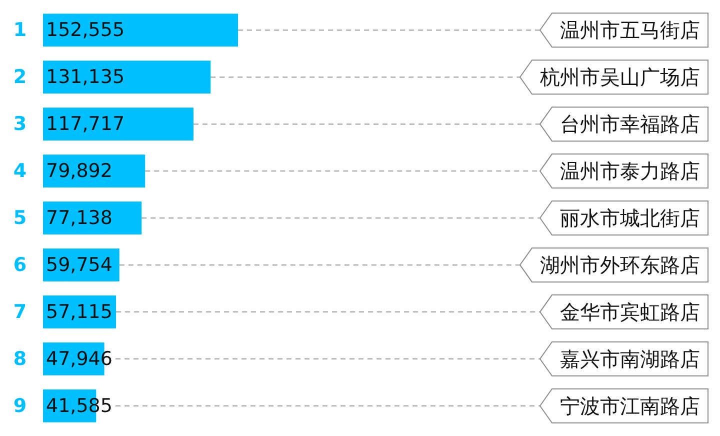 This screenshot has width=720, height=436. Describe the element at coordinates (20, 124) in the screenshot. I see `text: 3` at that location.